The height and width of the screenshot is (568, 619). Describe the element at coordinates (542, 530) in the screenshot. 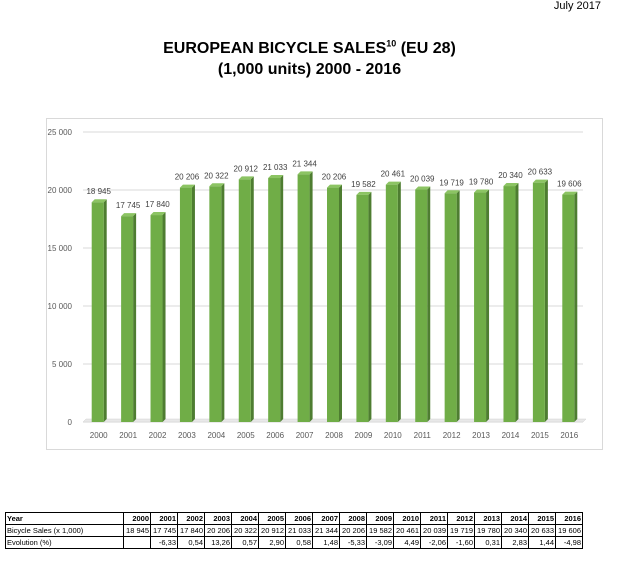

I see `table-cell-sales: 20 633` at that location.